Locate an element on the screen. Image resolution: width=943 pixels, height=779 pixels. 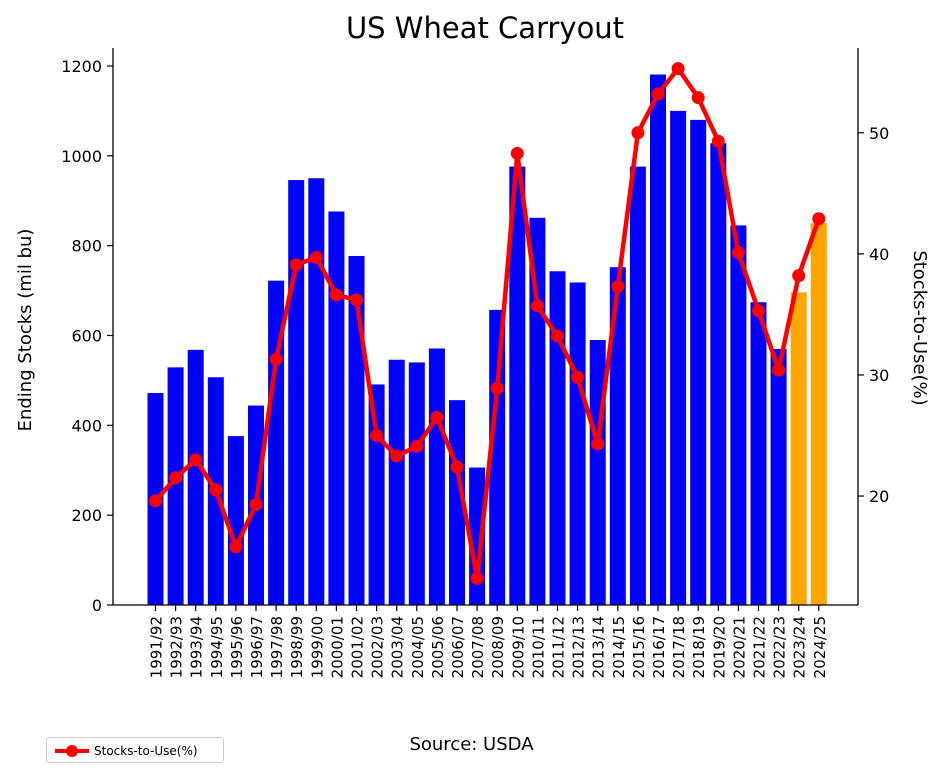
y2-tick-label-40: 40 is located at coordinates (879, 254).